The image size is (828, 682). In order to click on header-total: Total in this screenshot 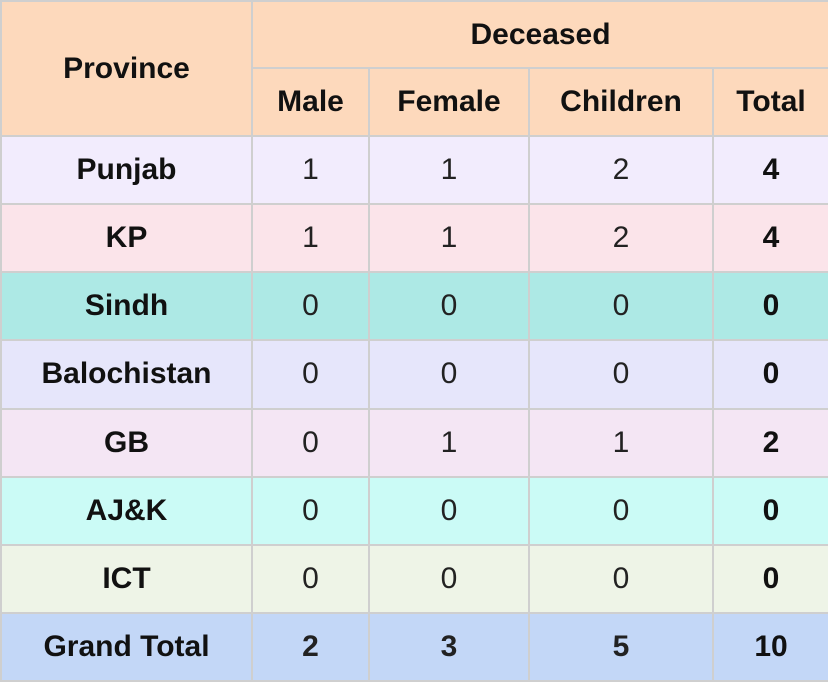, I will do `click(769, 102)`.